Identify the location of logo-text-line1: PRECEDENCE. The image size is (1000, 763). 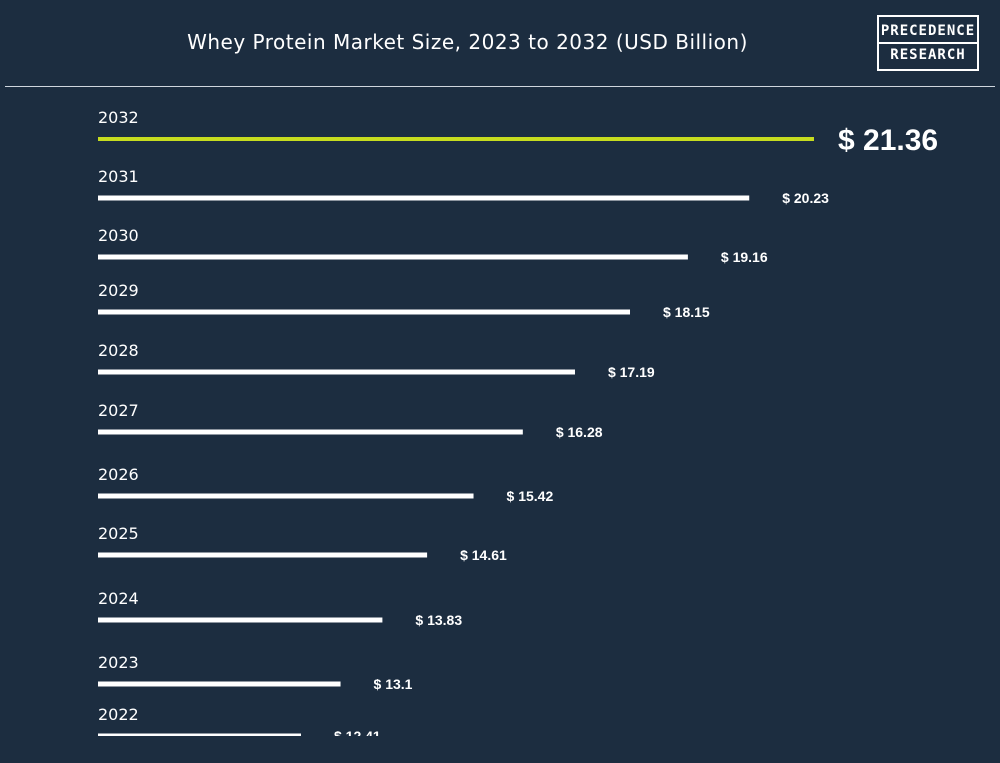
(928, 31).